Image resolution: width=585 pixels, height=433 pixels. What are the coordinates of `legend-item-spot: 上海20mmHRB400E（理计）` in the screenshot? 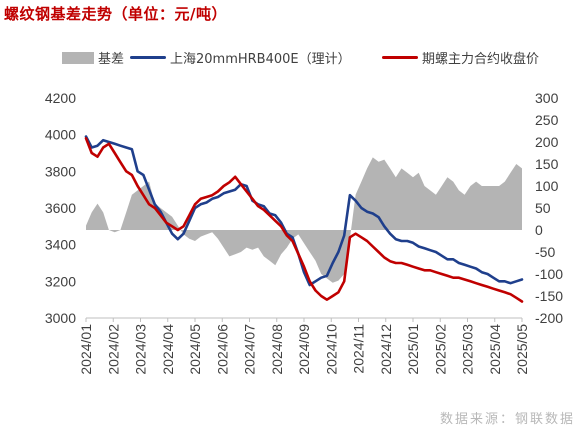 It's located at (240, 57).